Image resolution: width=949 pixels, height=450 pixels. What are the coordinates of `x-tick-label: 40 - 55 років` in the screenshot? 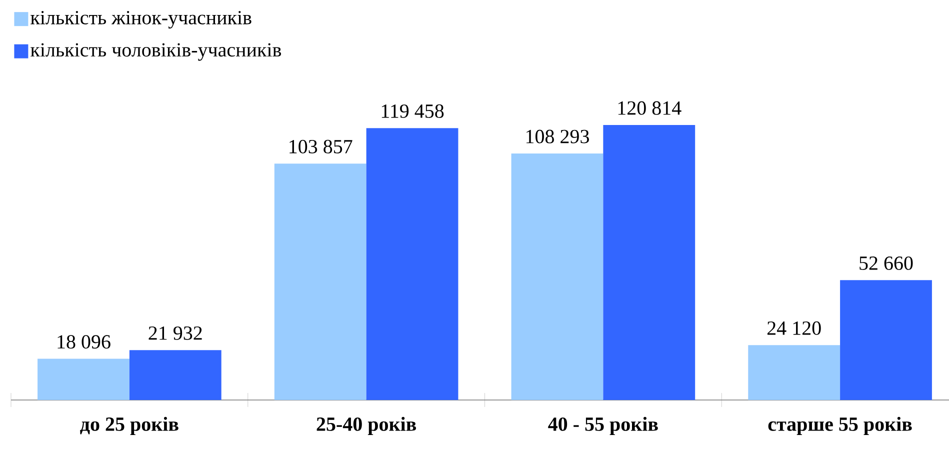 It's located at (603, 425).